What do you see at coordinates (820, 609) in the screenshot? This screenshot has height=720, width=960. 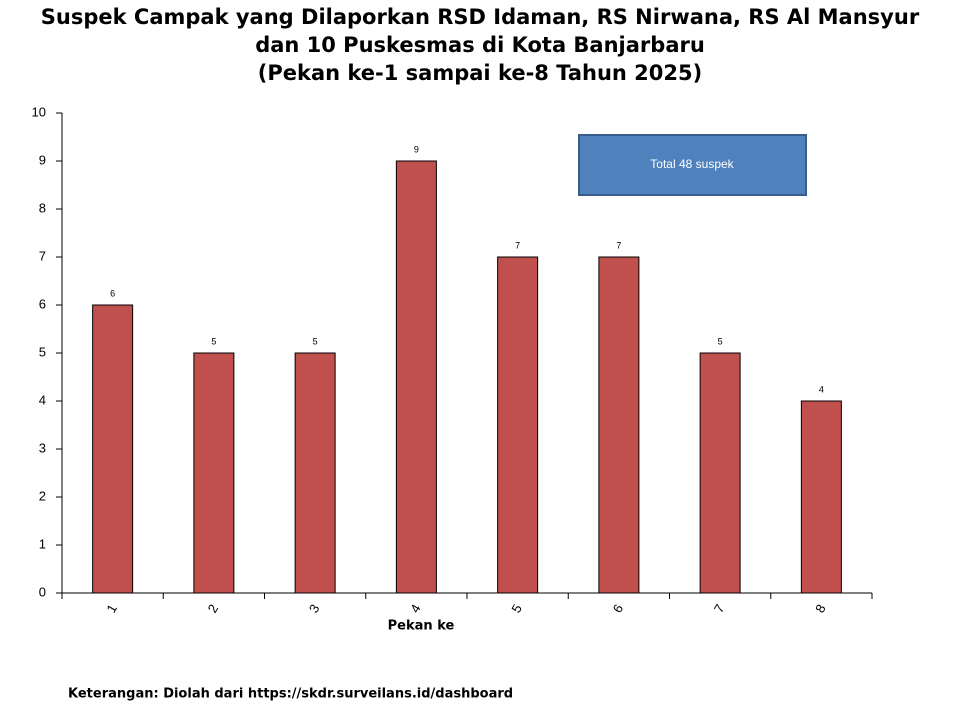 I see `x-tick-label: 8` at bounding box center [820, 609].